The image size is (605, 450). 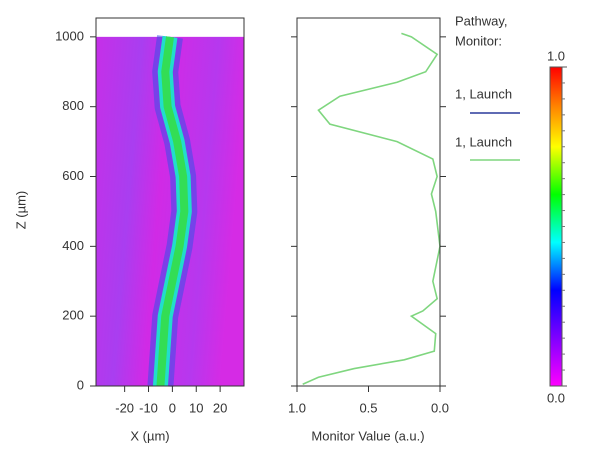 What do you see at coordinates (149, 435) in the screenshot?
I see `x-axis-label: X (µm)` at bounding box center [149, 435].